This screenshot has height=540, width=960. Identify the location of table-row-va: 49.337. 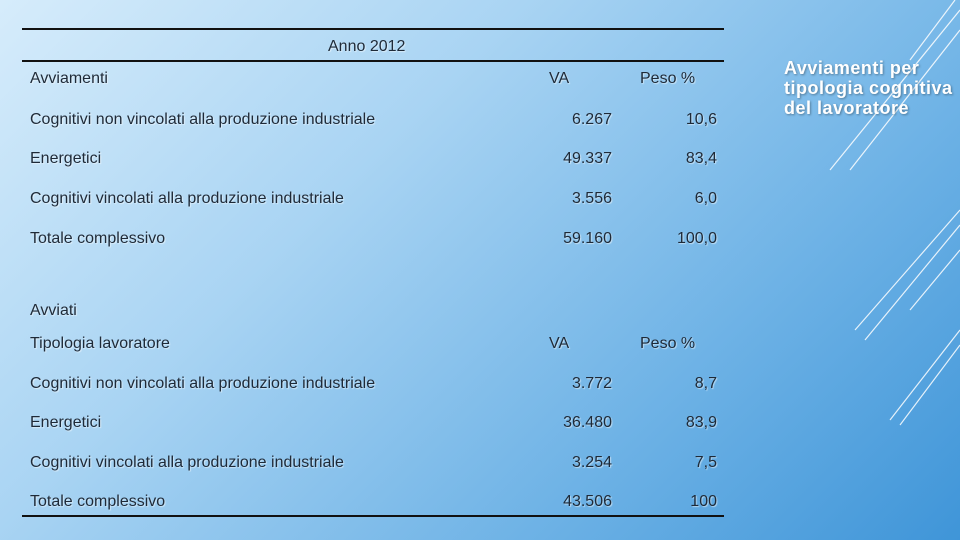
(587, 158).